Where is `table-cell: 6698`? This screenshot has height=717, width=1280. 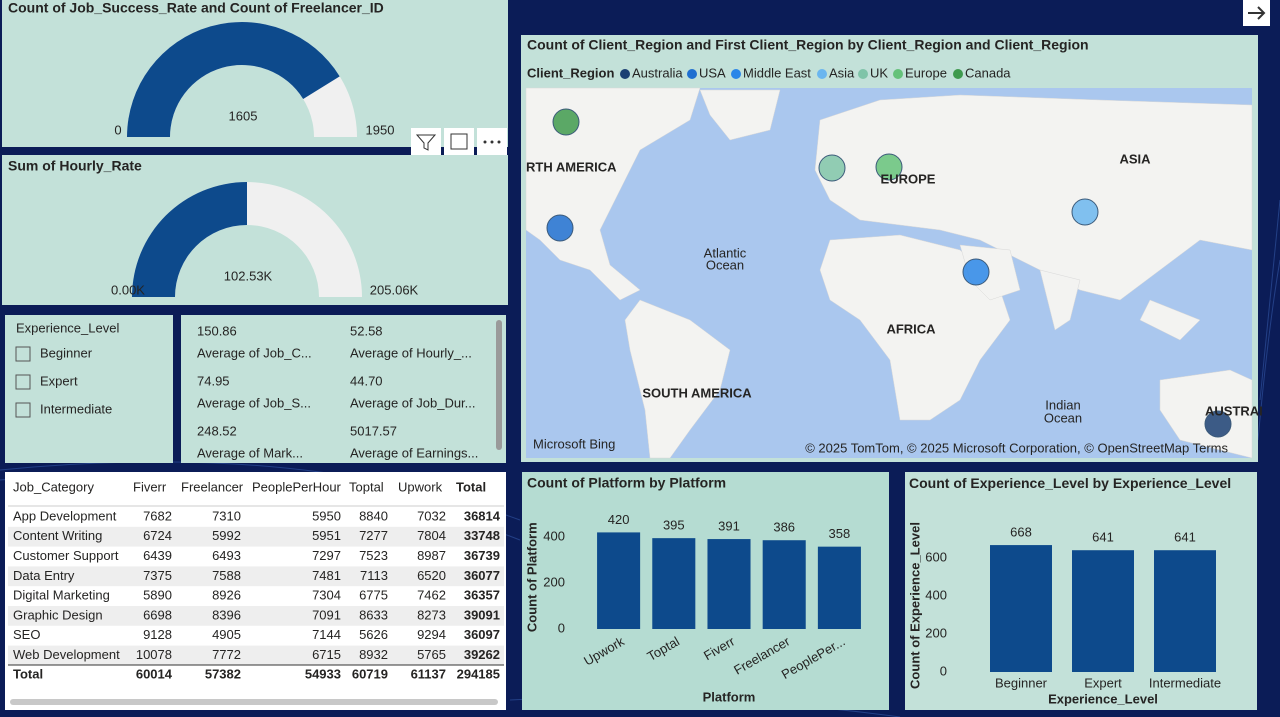
table-cell: 6698 is located at coordinates (157, 614).